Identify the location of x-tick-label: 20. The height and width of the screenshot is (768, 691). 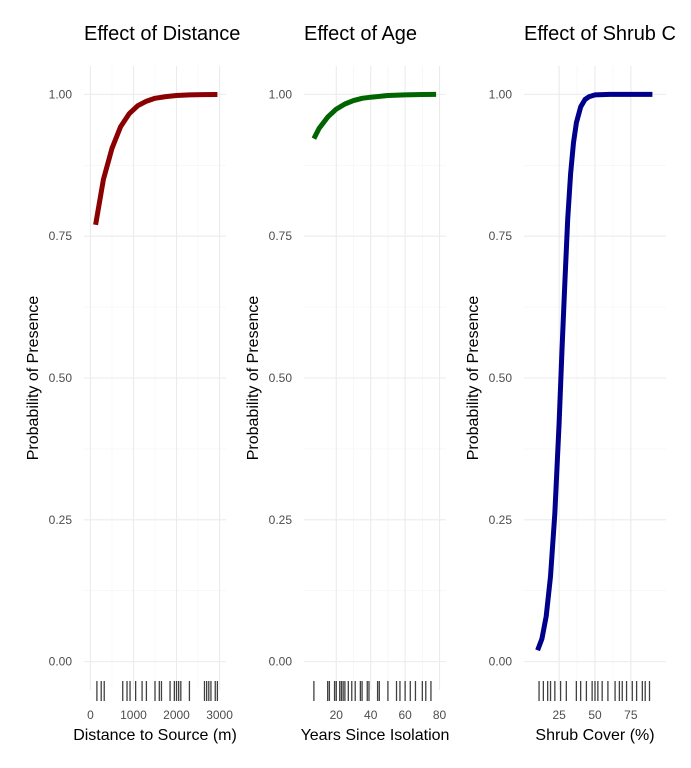
(337, 715).